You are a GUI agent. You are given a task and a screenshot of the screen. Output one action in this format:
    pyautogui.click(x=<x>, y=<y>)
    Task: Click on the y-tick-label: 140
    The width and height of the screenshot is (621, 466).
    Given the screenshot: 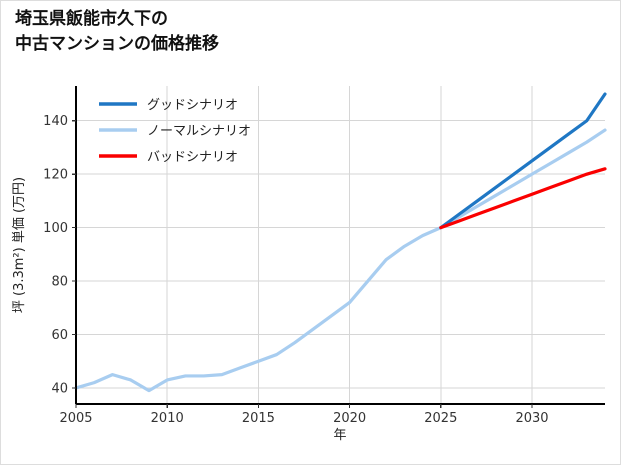 What is the action you would take?
    pyautogui.click(x=55, y=121)
    